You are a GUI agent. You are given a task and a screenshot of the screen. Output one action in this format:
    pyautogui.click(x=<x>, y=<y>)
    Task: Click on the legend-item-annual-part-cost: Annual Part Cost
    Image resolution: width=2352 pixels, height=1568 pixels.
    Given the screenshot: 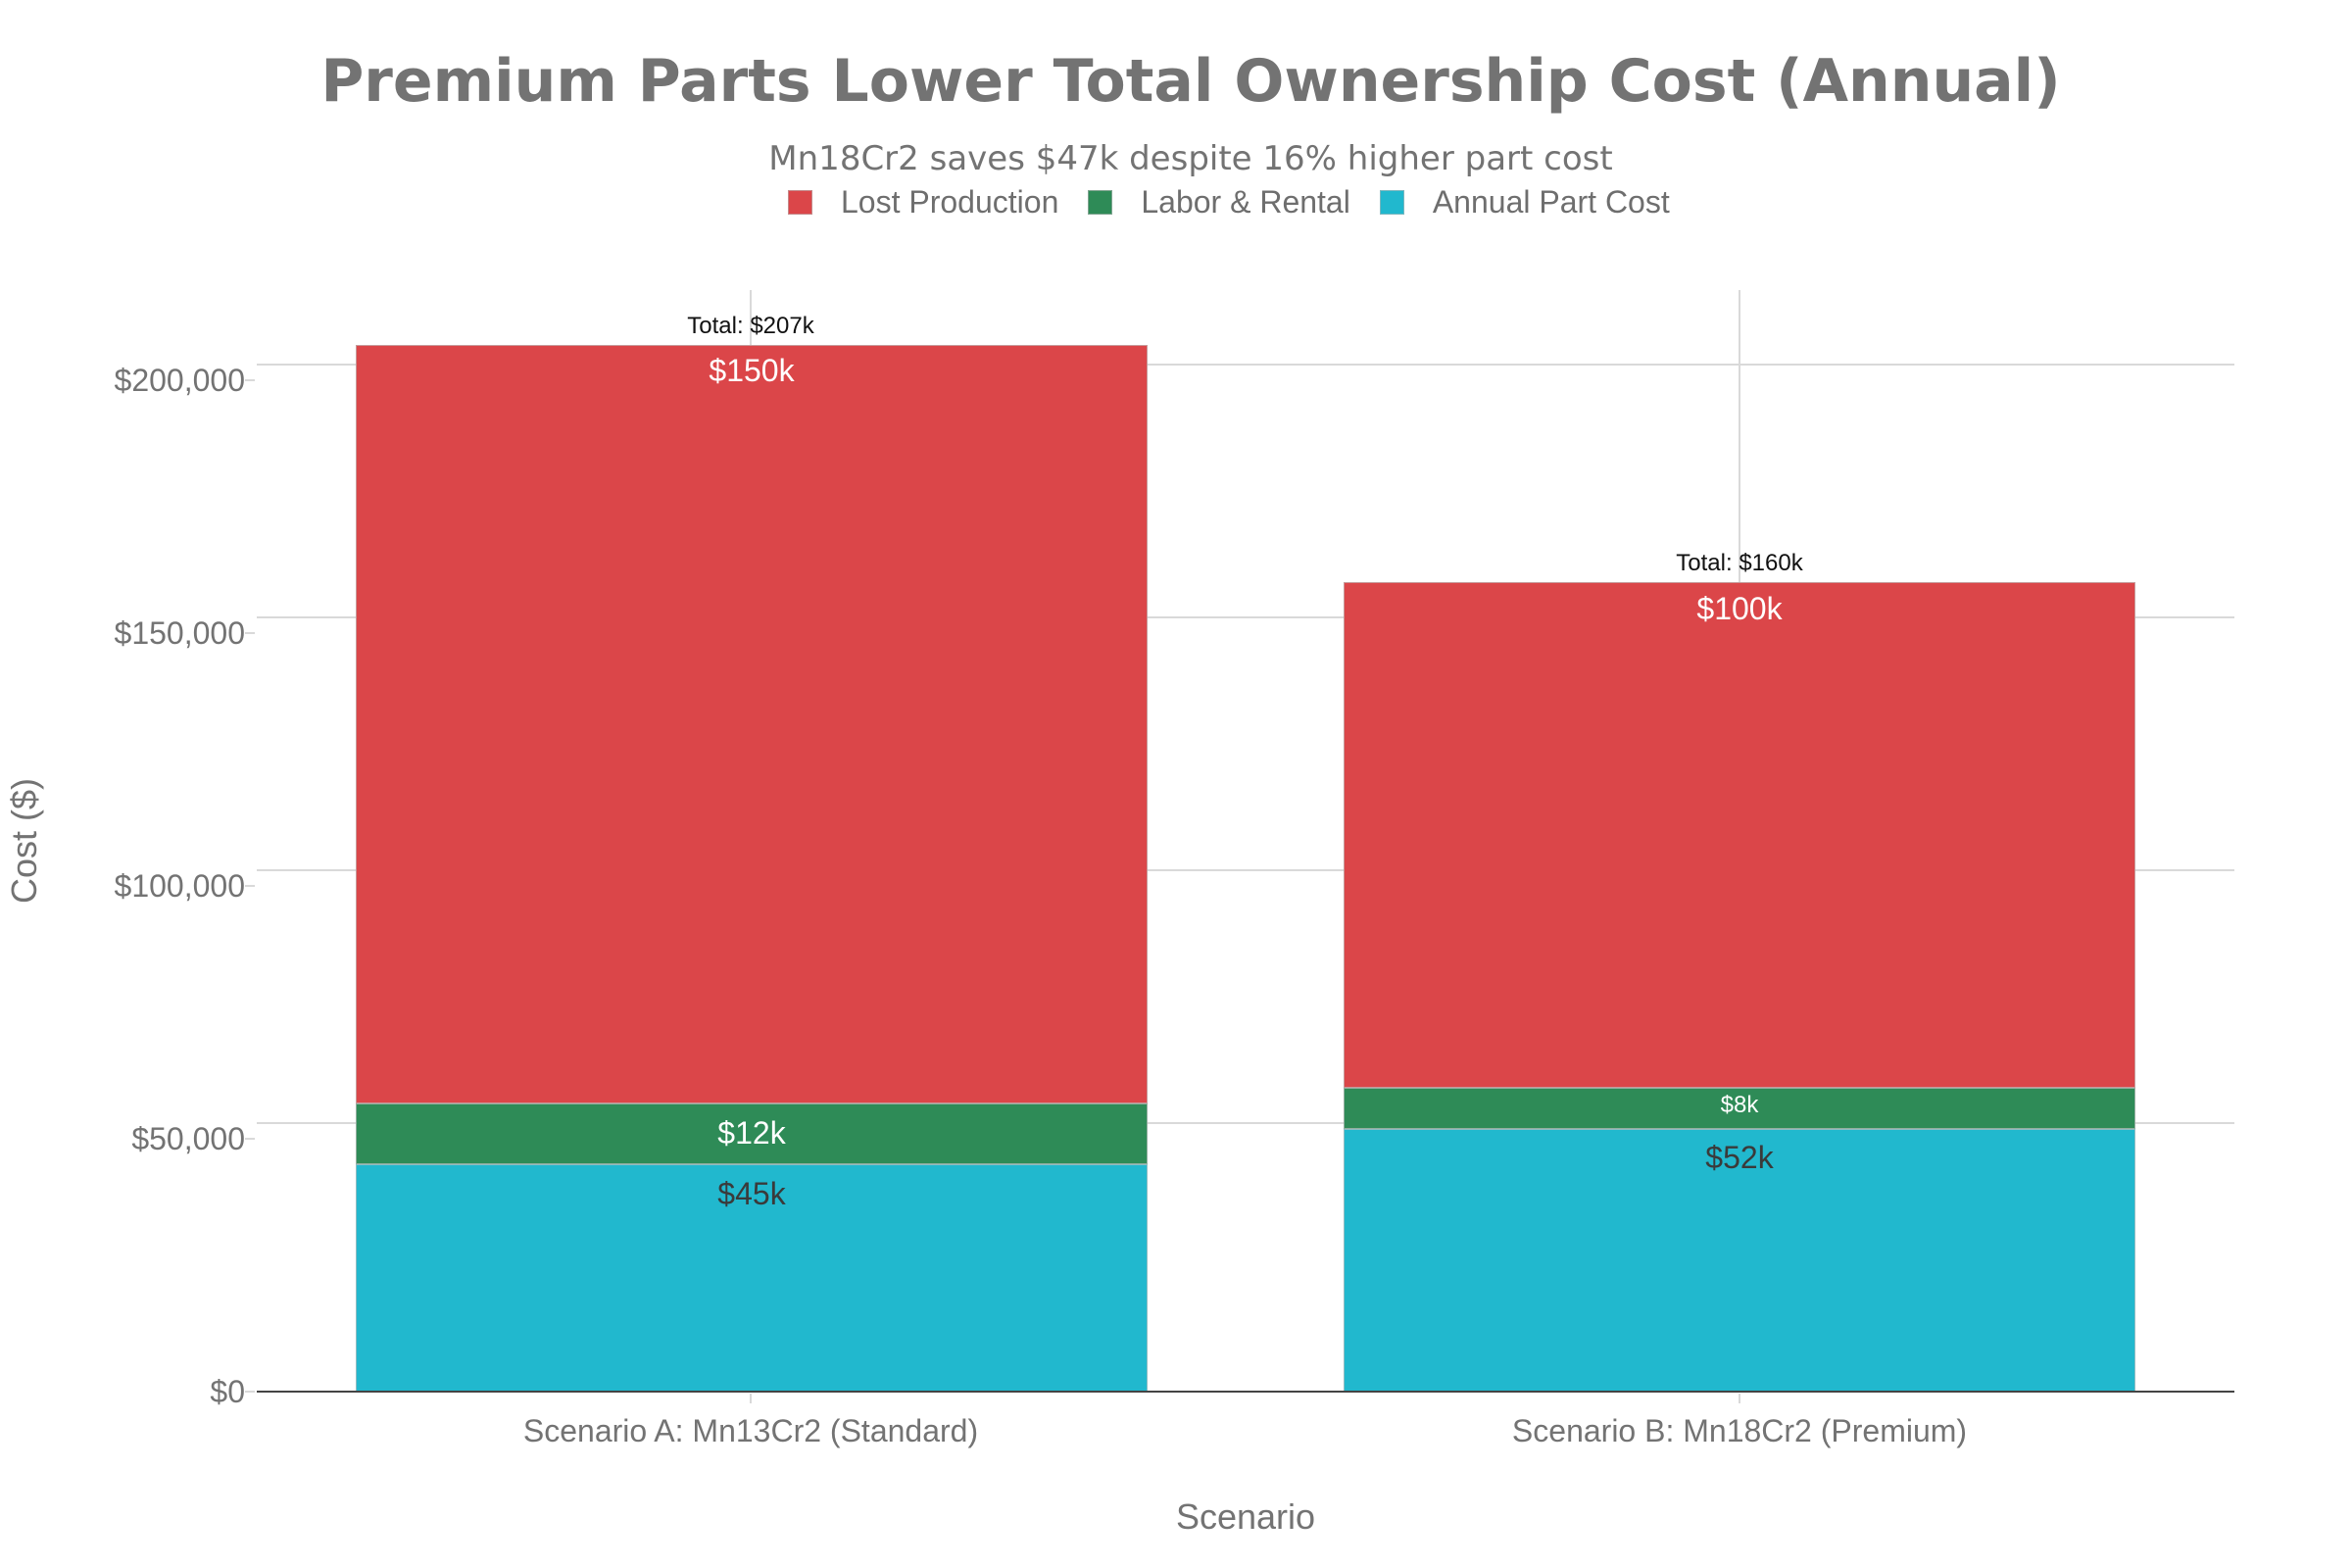 What is the action you would take?
    pyautogui.click(x=1524, y=201)
    